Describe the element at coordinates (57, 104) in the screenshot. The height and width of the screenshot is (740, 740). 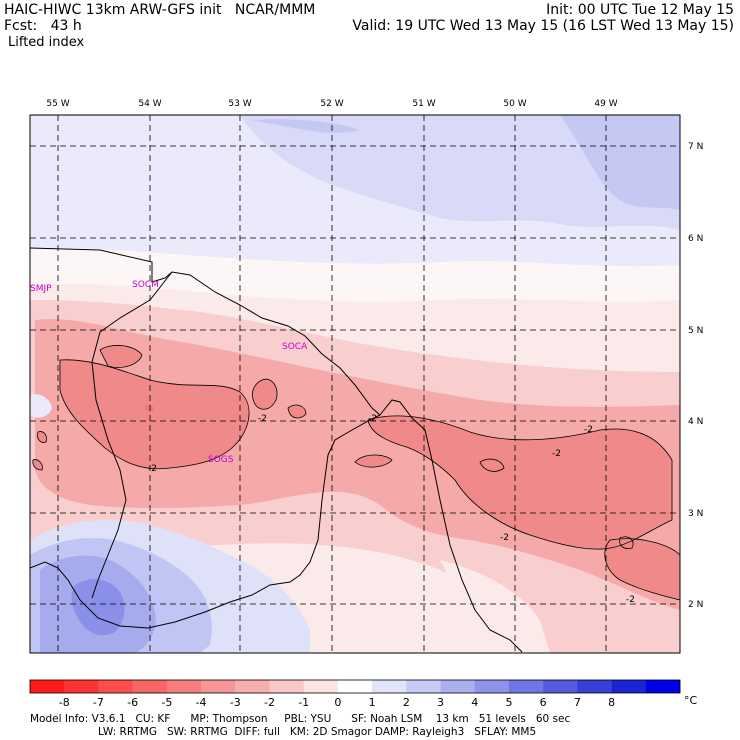
I see `lon-label: 55 W` at that location.